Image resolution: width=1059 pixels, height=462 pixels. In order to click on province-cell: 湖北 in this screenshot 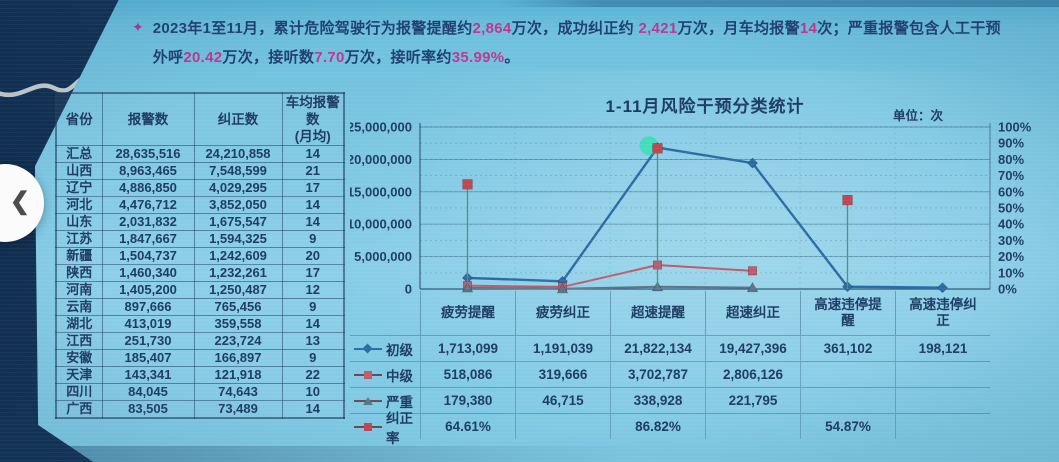, I will do `click(79, 324)`.